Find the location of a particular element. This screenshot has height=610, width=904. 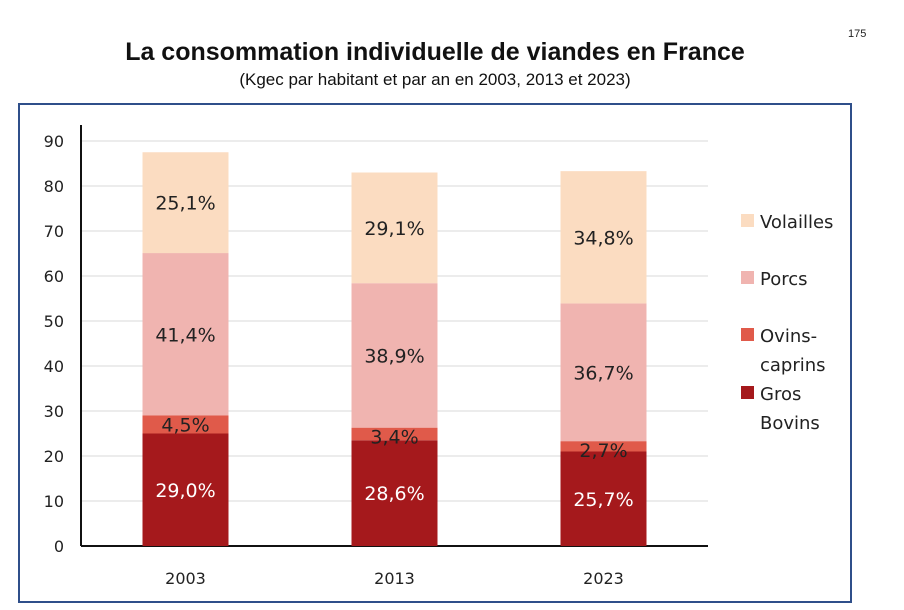

data-label: 4,5% is located at coordinates (185, 426).